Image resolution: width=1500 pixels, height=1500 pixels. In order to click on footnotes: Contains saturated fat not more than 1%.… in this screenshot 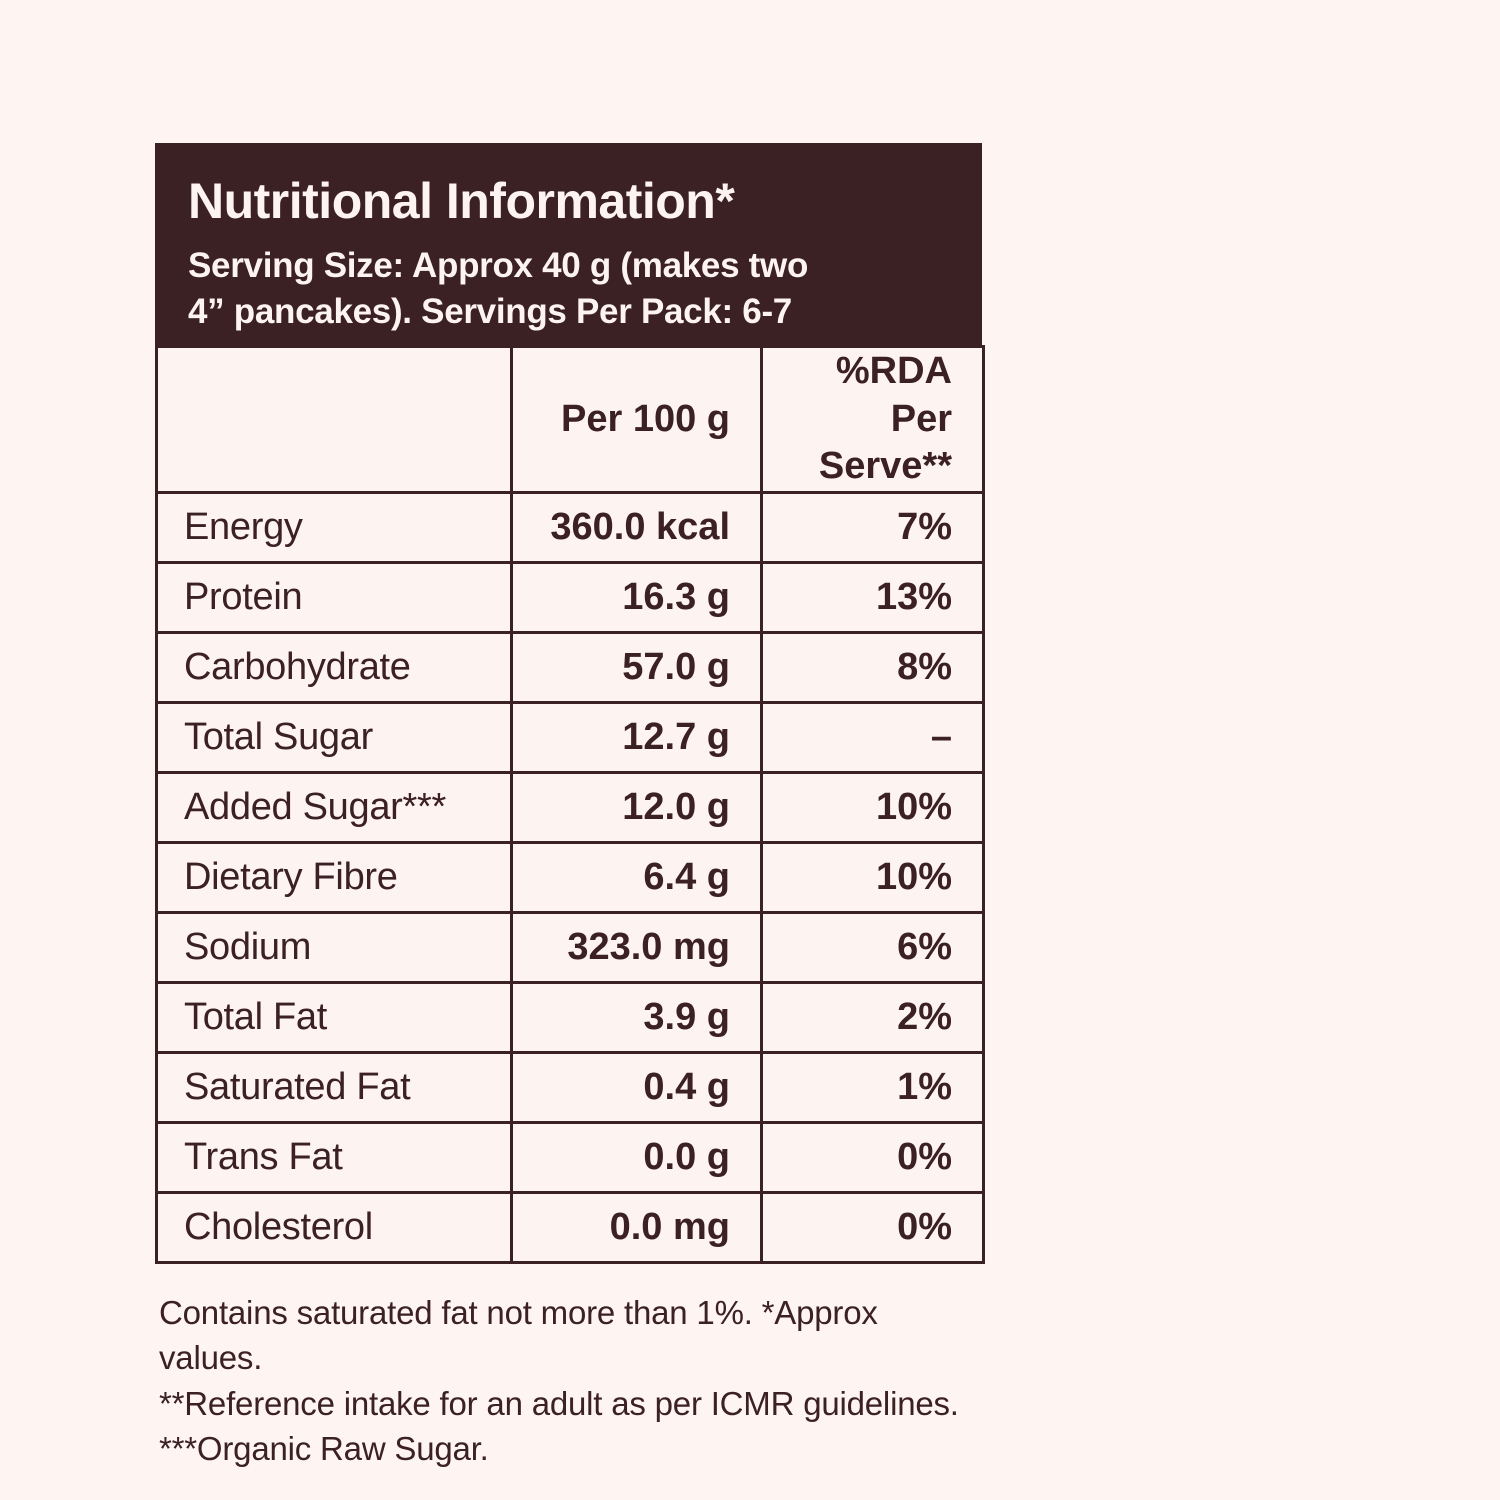, I will do `click(570, 1381)`.